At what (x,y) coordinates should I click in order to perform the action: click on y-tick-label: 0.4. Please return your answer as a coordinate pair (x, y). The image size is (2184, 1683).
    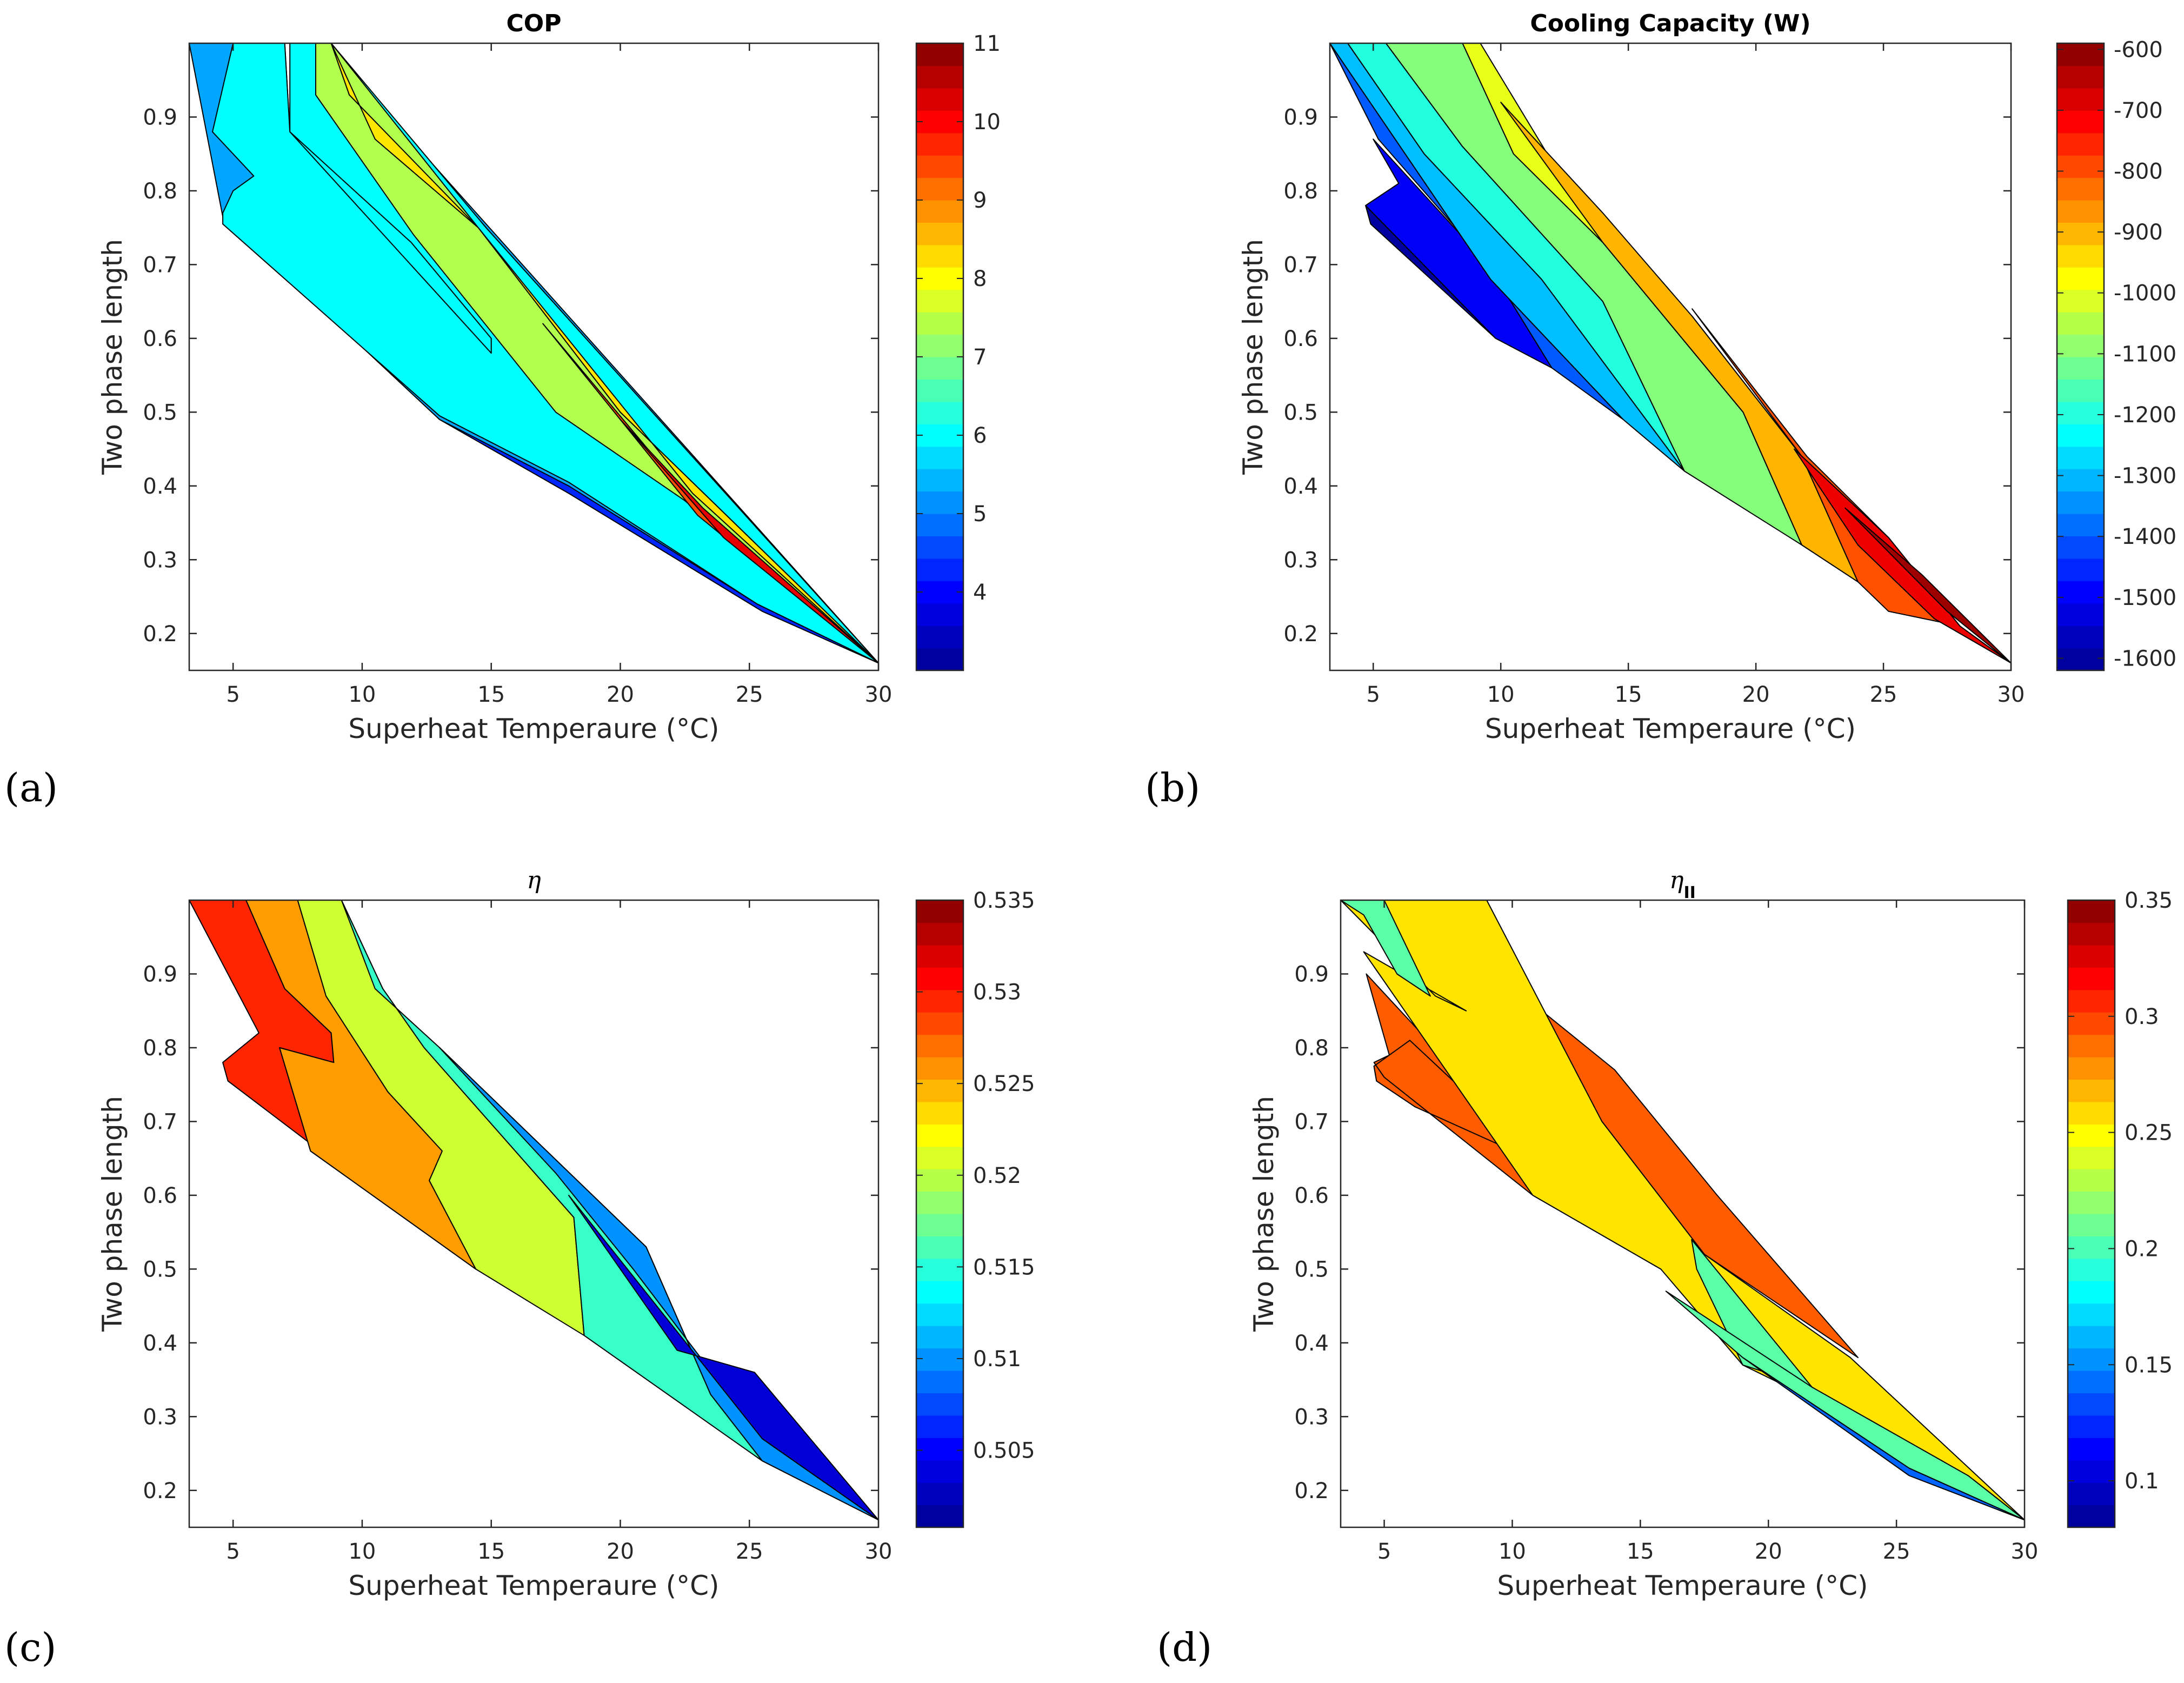
    Looking at the image, I should click on (160, 486).